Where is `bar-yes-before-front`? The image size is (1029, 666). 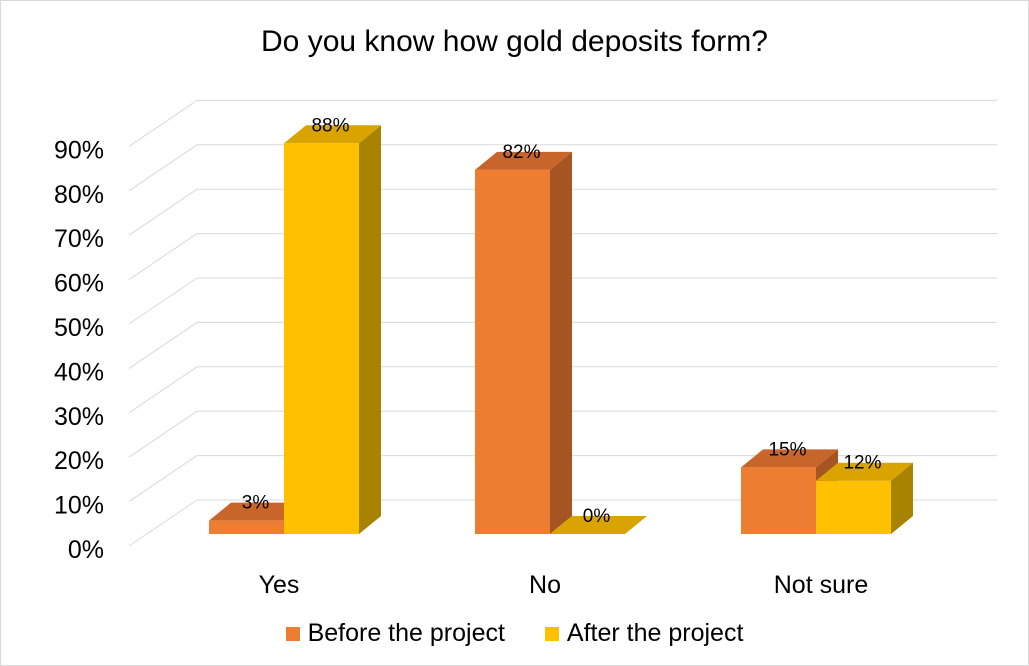 bar-yes-before-front is located at coordinates (246, 527).